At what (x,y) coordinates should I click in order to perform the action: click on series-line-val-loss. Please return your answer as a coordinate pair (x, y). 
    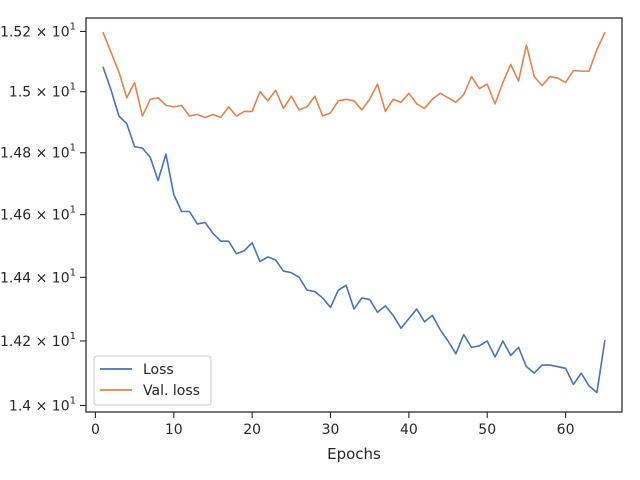
    Looking at the image, I should click on (354, 75).